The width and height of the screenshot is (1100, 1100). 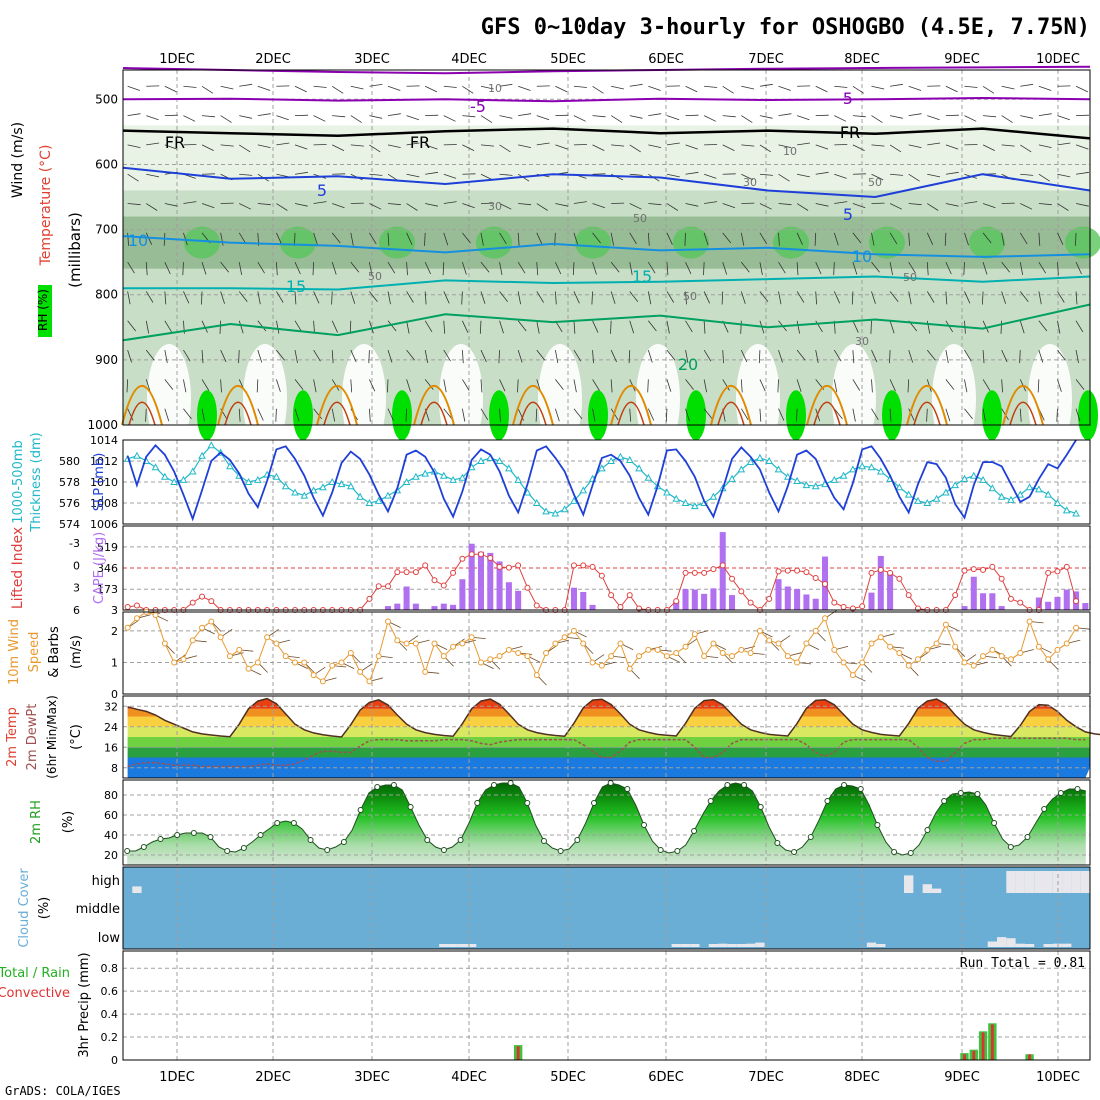 I want to click on bottom-day-label: 5DEC, so click(x=568, y=1077).